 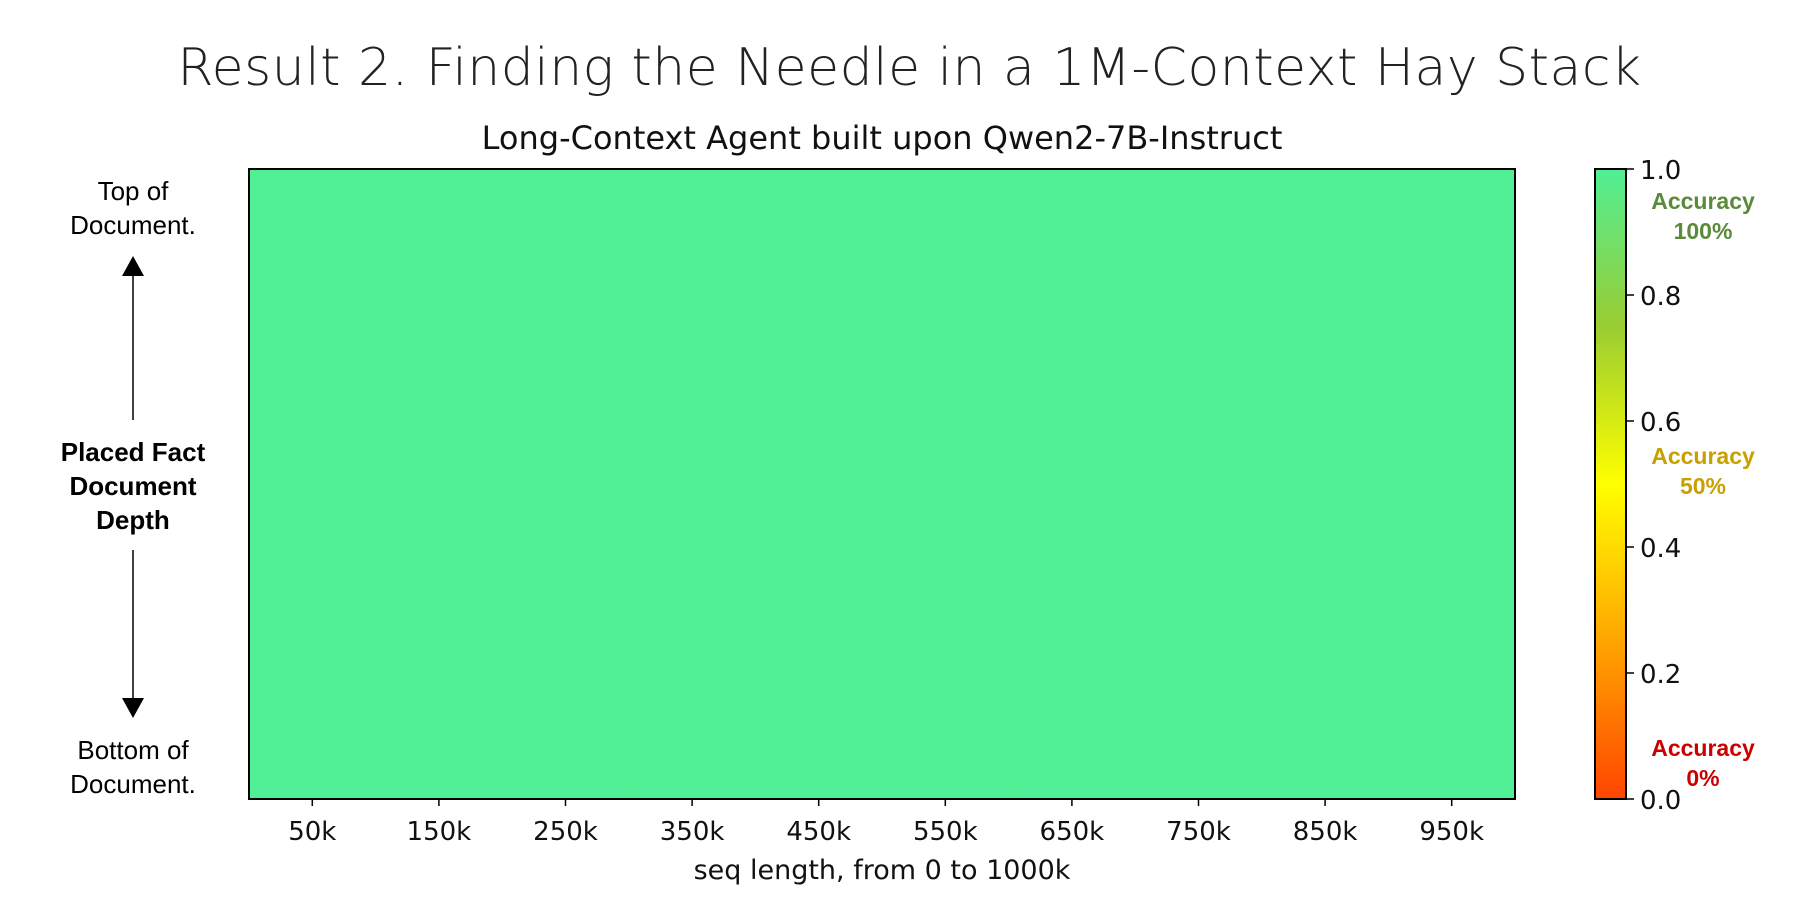 What do you see at coordinates (1610, 484) in the screenshot?
I see `colorbar` at bounding box center [1610, 484].